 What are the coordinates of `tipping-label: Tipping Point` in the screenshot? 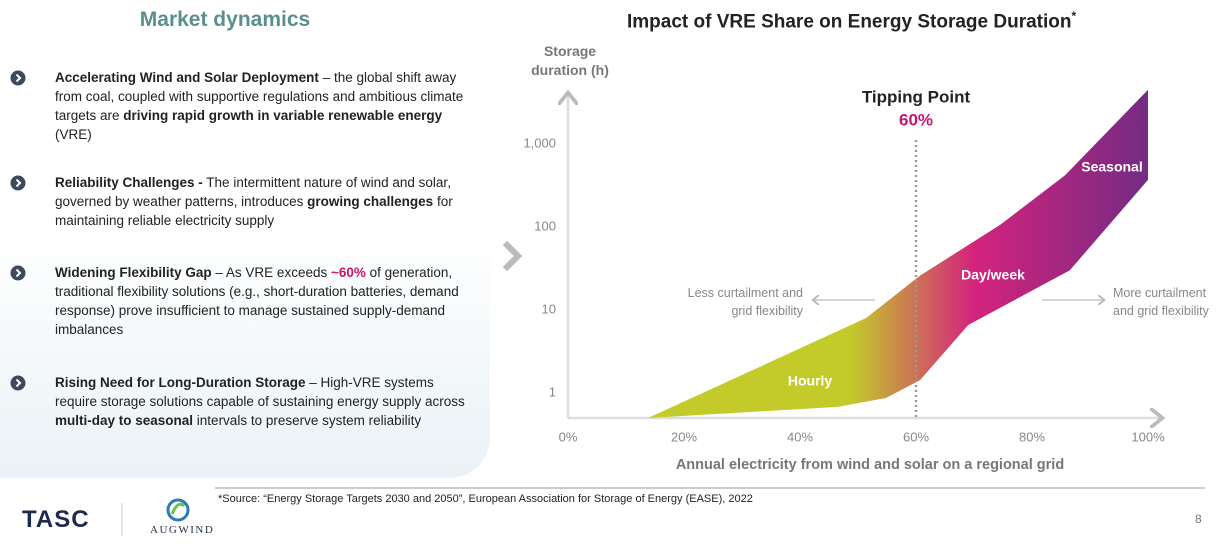 It's located at (916, 96).